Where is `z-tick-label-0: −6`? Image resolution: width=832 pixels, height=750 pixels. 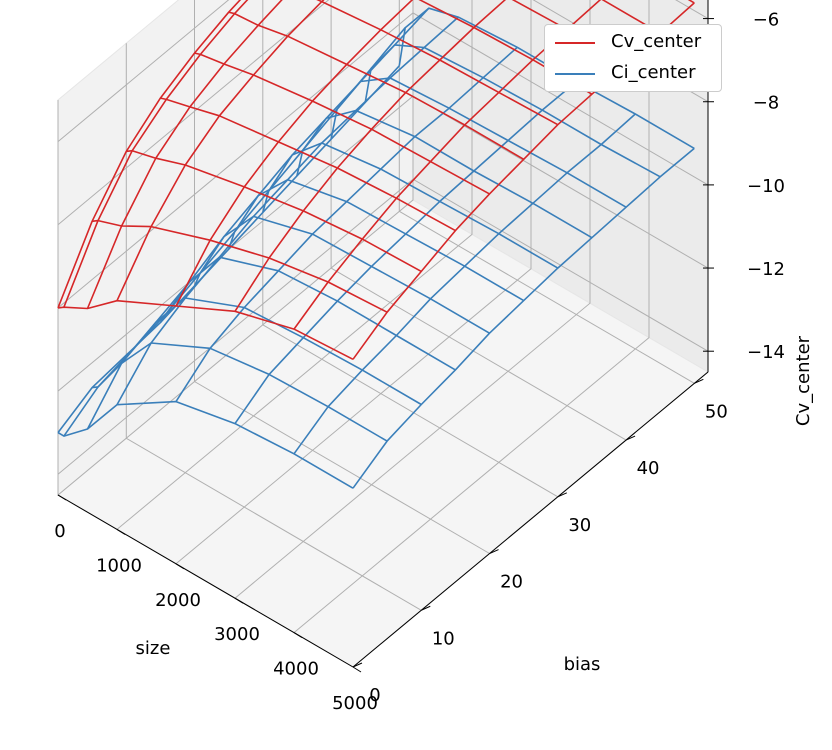
z-tick-label-0: −6 is located at coordinates (766, 20).